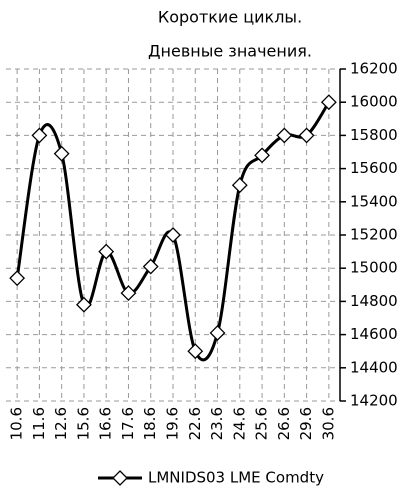 The width and height of the screenshot is (414, 495). I want to click on chart-title: Дневные значения., so click(230, 51).